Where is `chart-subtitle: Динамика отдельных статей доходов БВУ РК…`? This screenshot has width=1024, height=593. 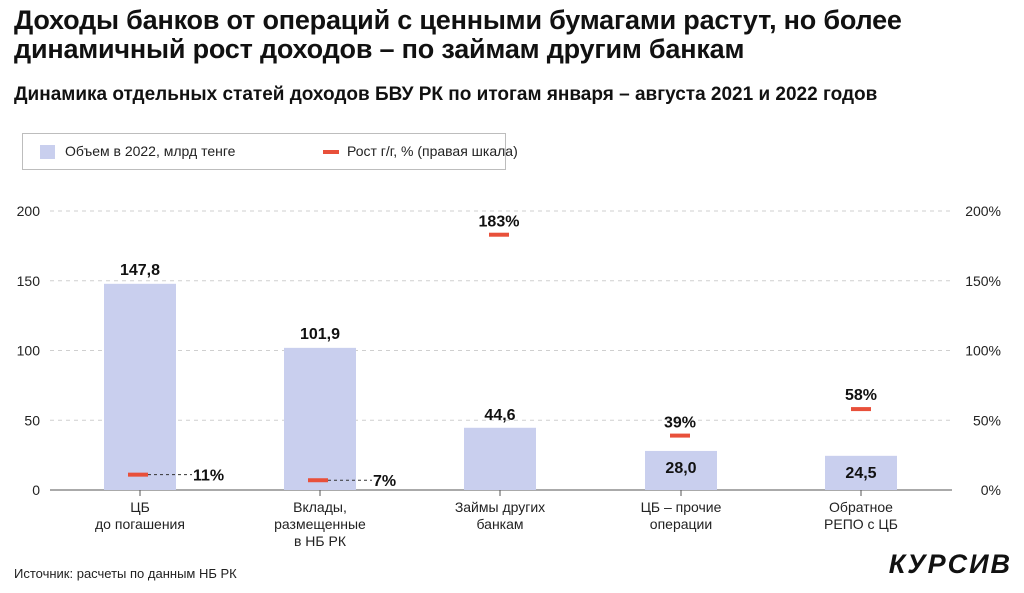 chart-subtitle: Динамика отдельных статей доходов БВУ РК… is located at coordinates (446, 94).